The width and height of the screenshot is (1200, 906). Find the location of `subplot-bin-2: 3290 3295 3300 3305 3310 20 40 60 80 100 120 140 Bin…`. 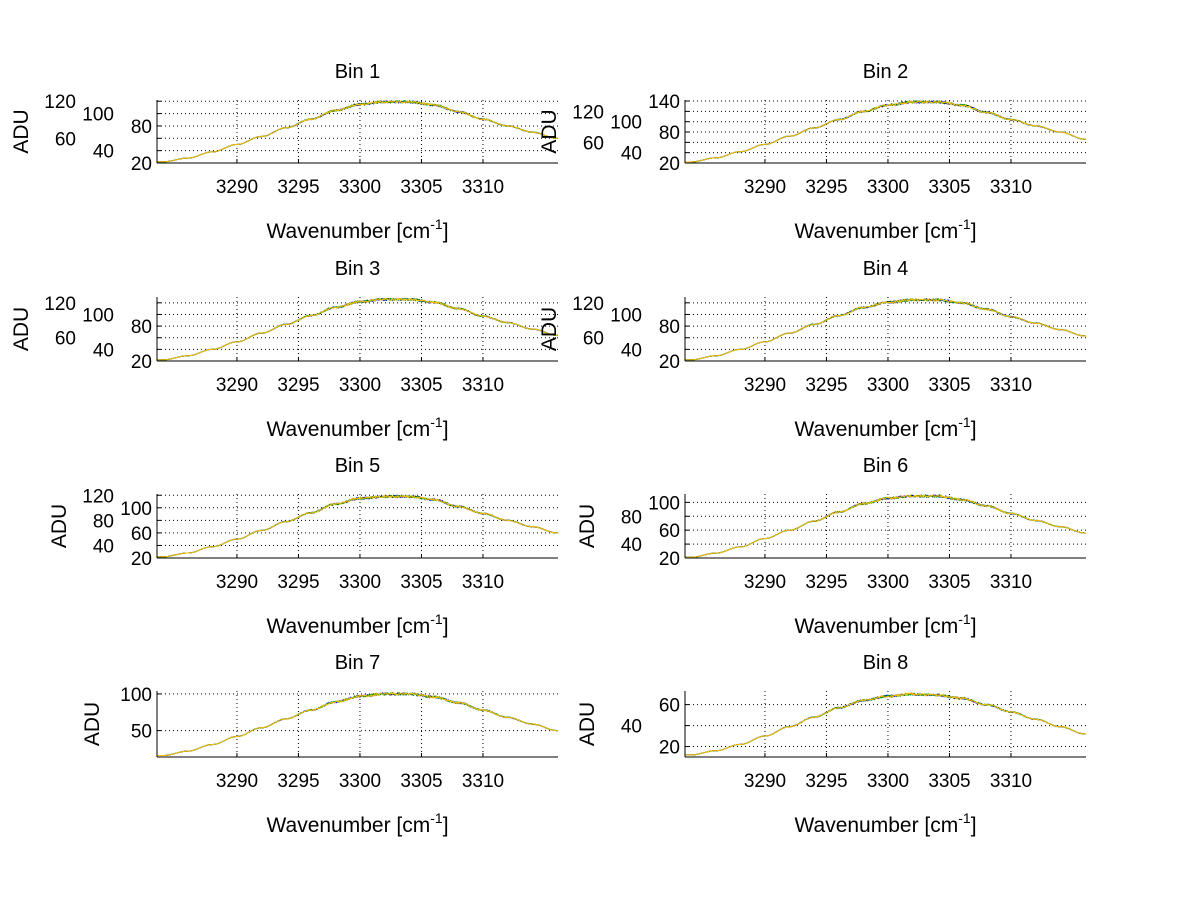

subplot-bin-2: 3290 3295 3300 3305 3310 20 40 60 80 100 120 140 Bin… is located at coordinates (812, 152).